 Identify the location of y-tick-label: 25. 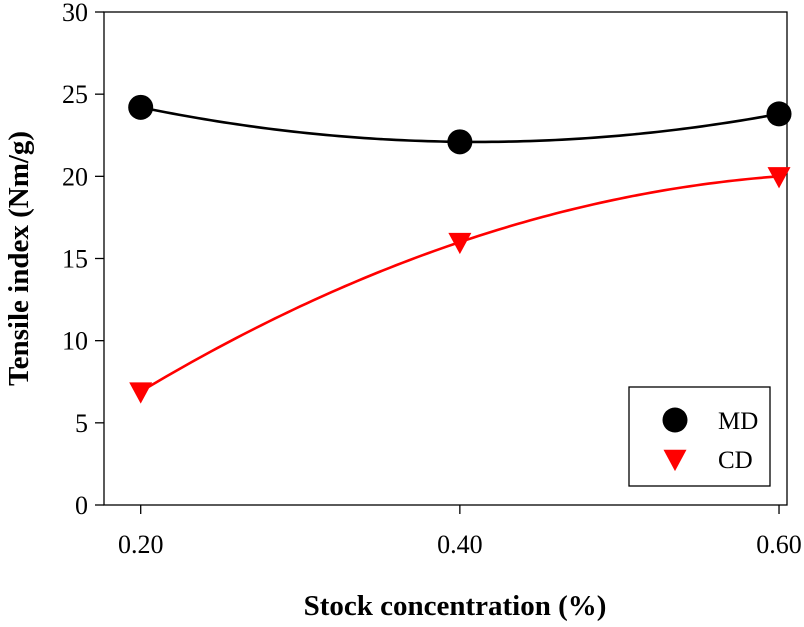
(75, 94).